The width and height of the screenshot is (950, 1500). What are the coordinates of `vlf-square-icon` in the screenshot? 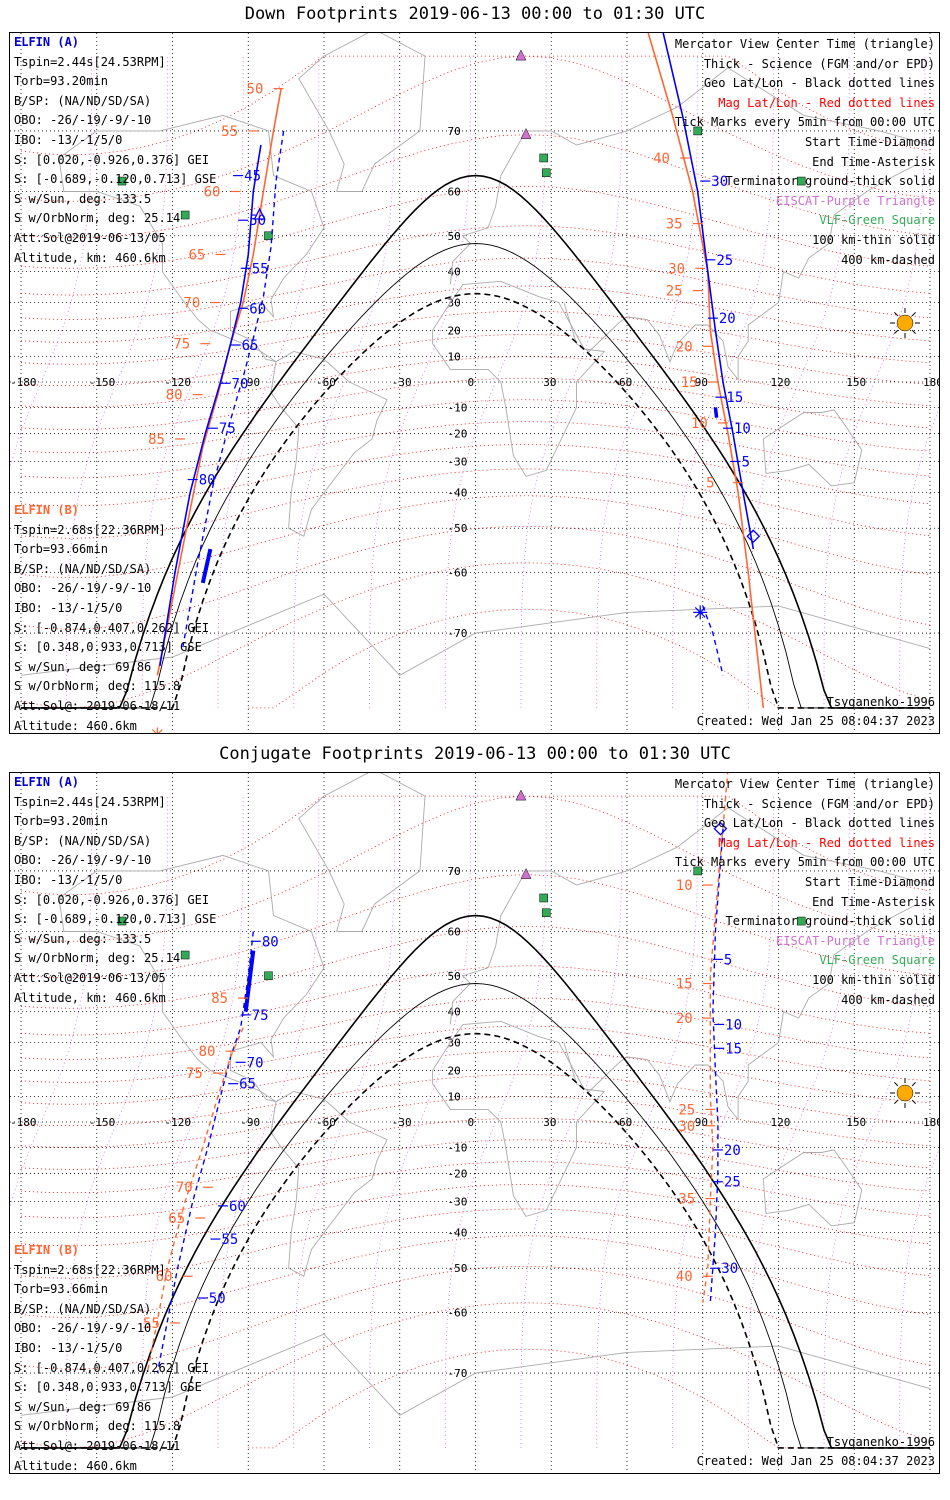 It's located at (122, 921).